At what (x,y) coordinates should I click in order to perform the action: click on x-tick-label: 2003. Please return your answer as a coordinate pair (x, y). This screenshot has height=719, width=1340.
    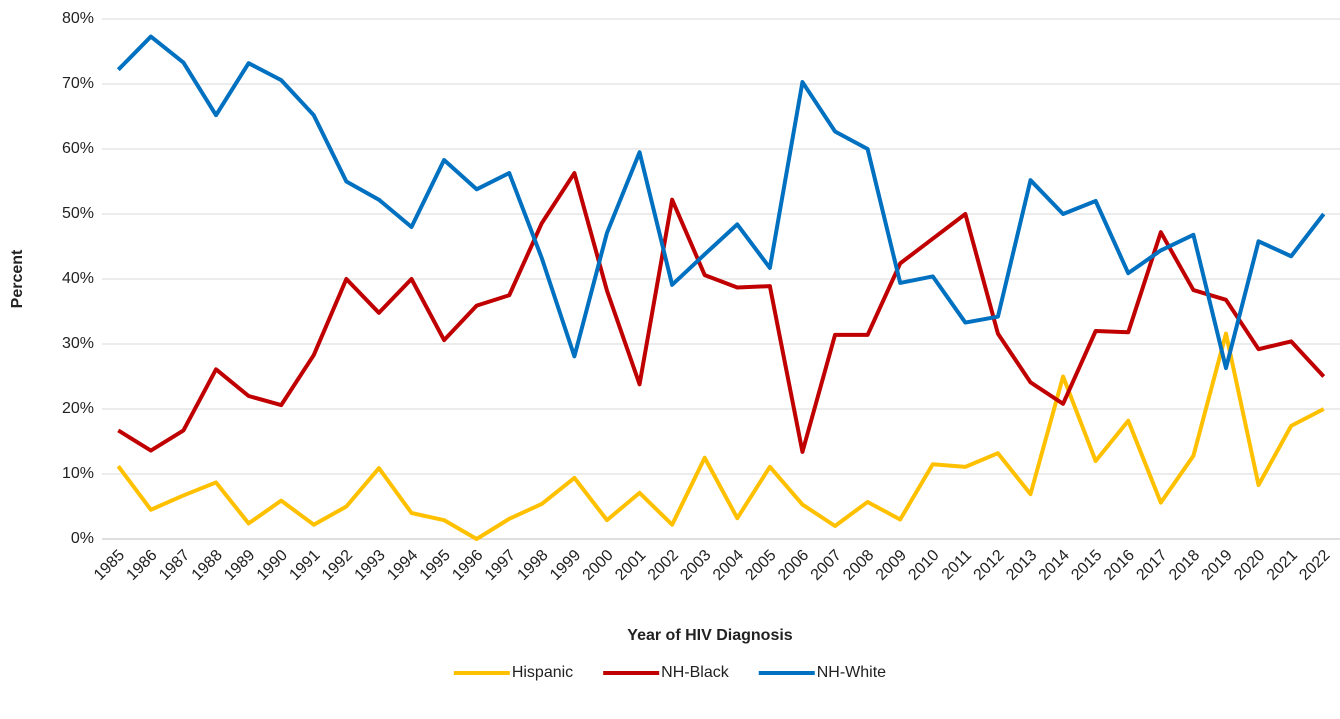
    Looking at the image, I should click on (695, 565).